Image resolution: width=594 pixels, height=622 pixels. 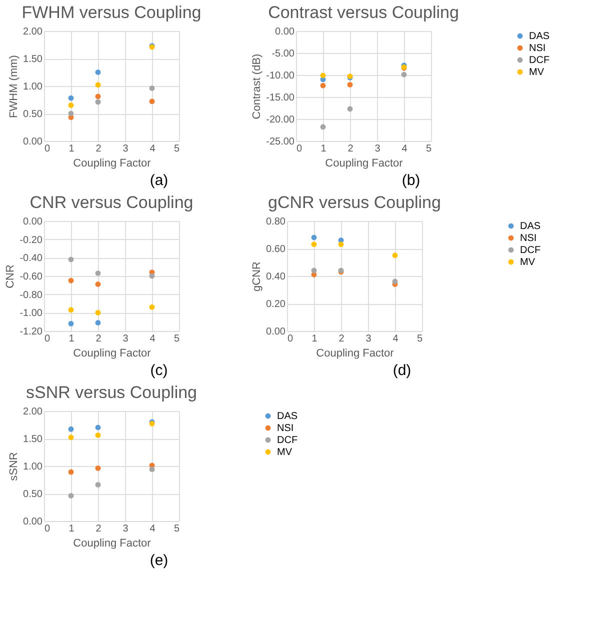 I want to click on y-axis-title: CNR, so click(x=10, y=276).